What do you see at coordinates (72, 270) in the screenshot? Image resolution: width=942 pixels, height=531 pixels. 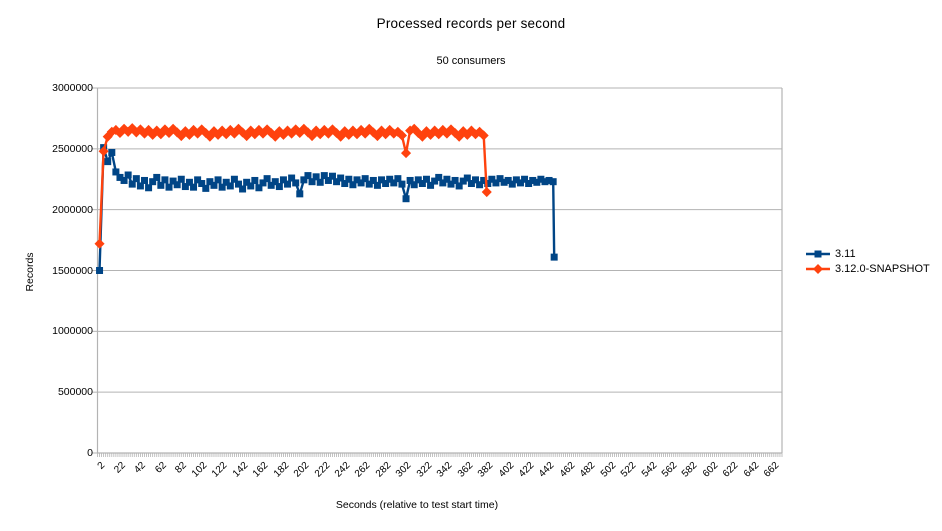 I see `y-tick-label: 1500000` at bounding box center [72, 270].